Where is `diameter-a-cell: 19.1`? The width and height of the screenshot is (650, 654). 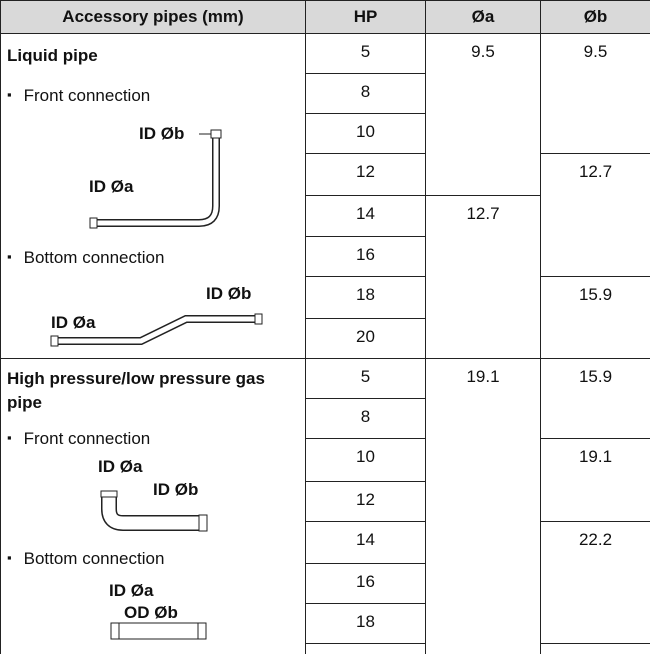
diameter-a-cell: 19.1 is located at coordinates (483, 506).